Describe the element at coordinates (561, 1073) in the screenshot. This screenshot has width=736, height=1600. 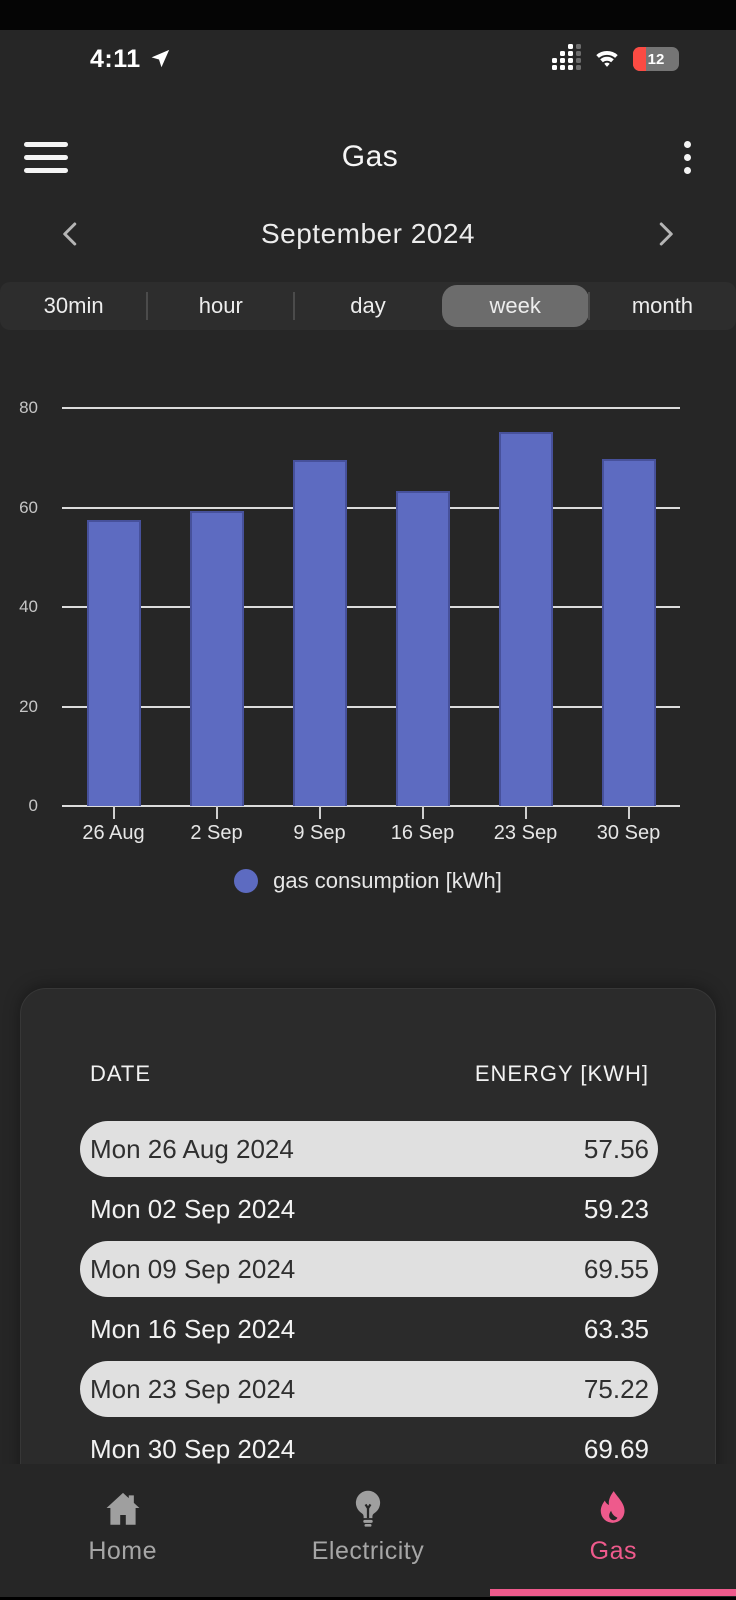
I see `table-header-energy: ENERGY [KWH]` at that location.